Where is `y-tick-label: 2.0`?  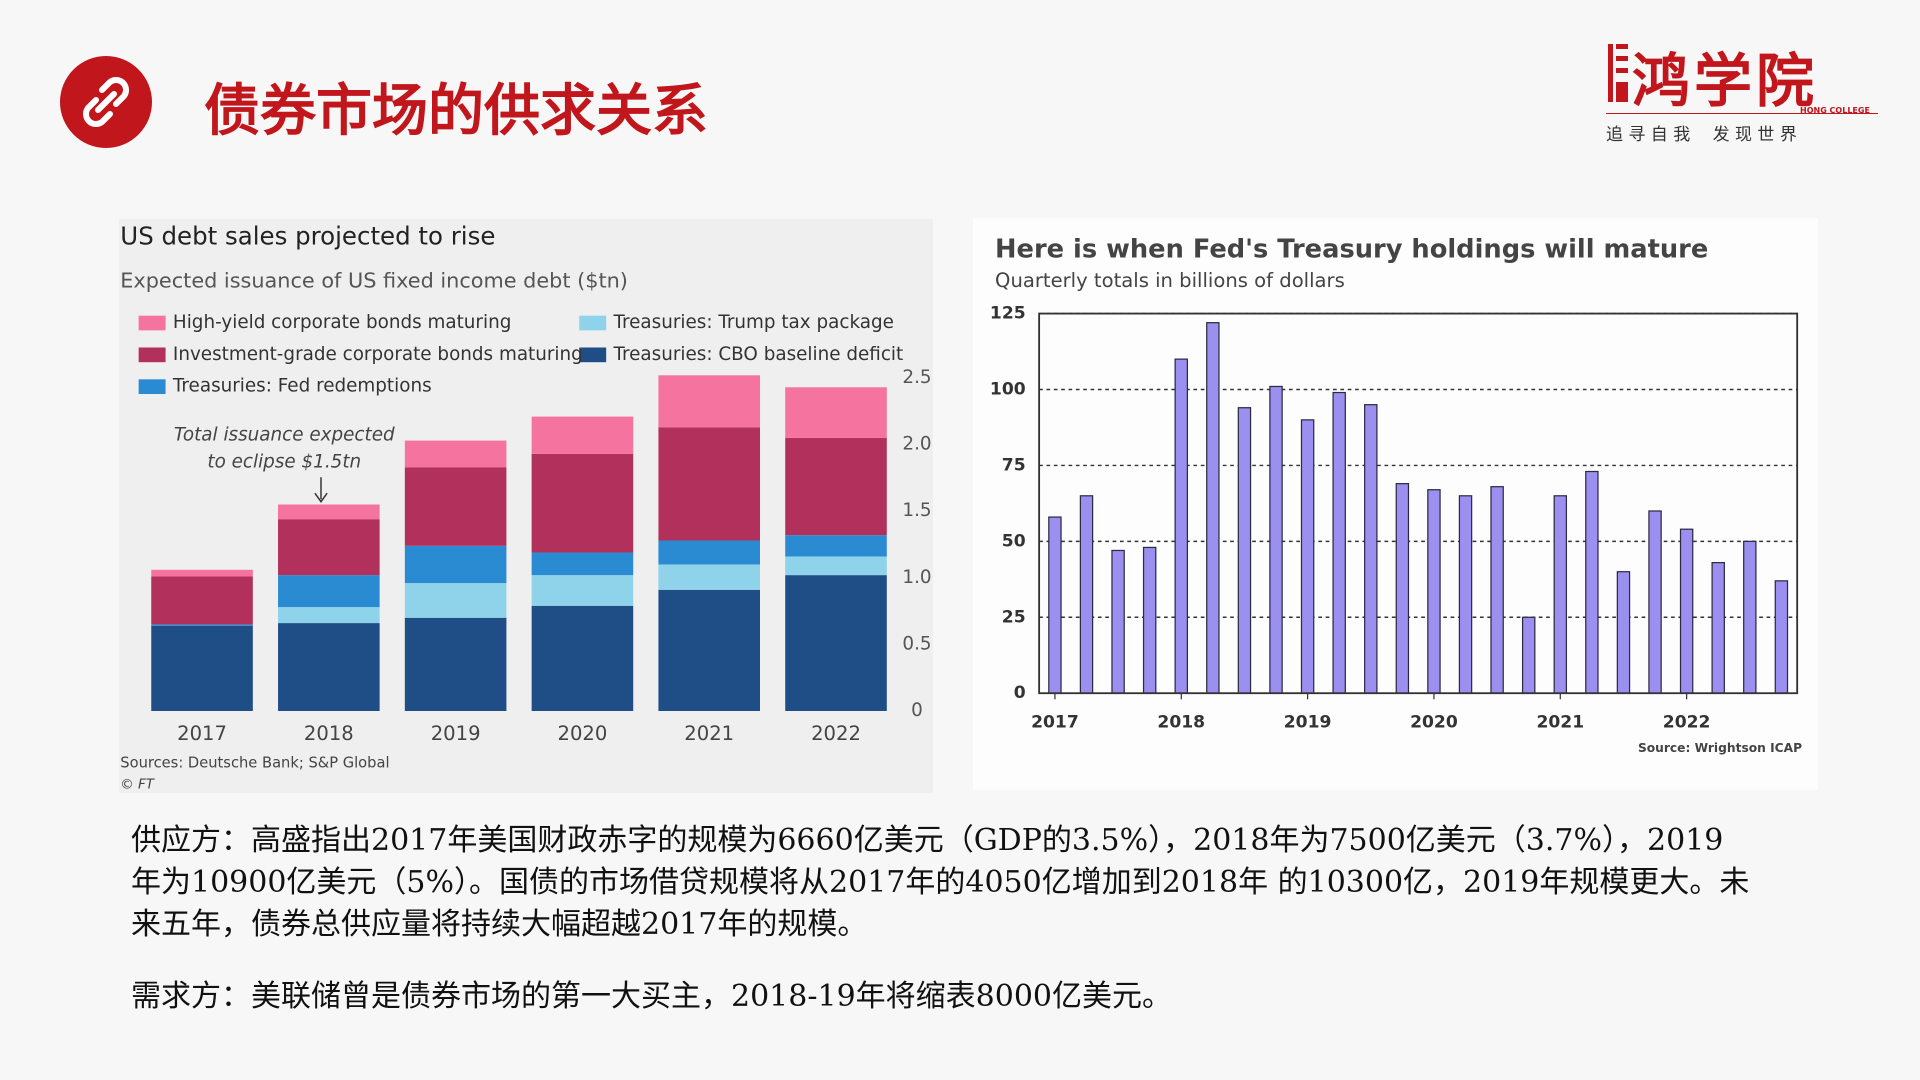 y-tick-label: 2.0 is located at coordinates (916, 444).